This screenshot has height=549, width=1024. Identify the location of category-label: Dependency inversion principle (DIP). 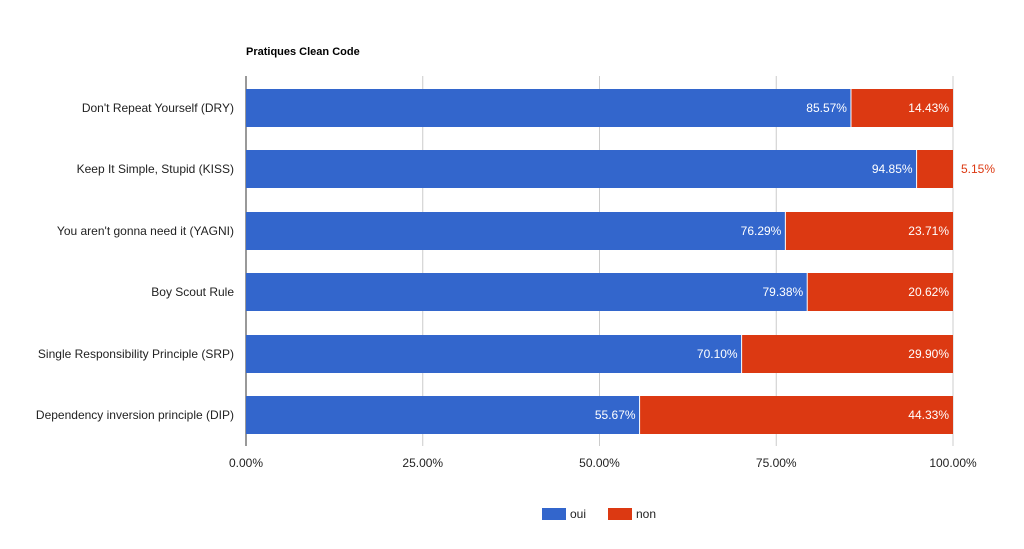
(135, 415).